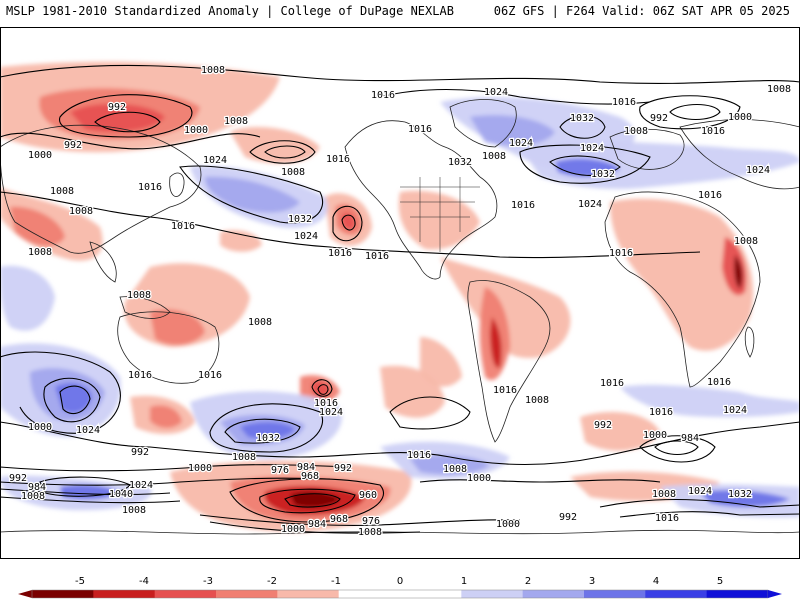  What do you see at coordinates (368, 495) in the screenshot?
I see `isobar-label: 960` at bounding box center [368, 495].